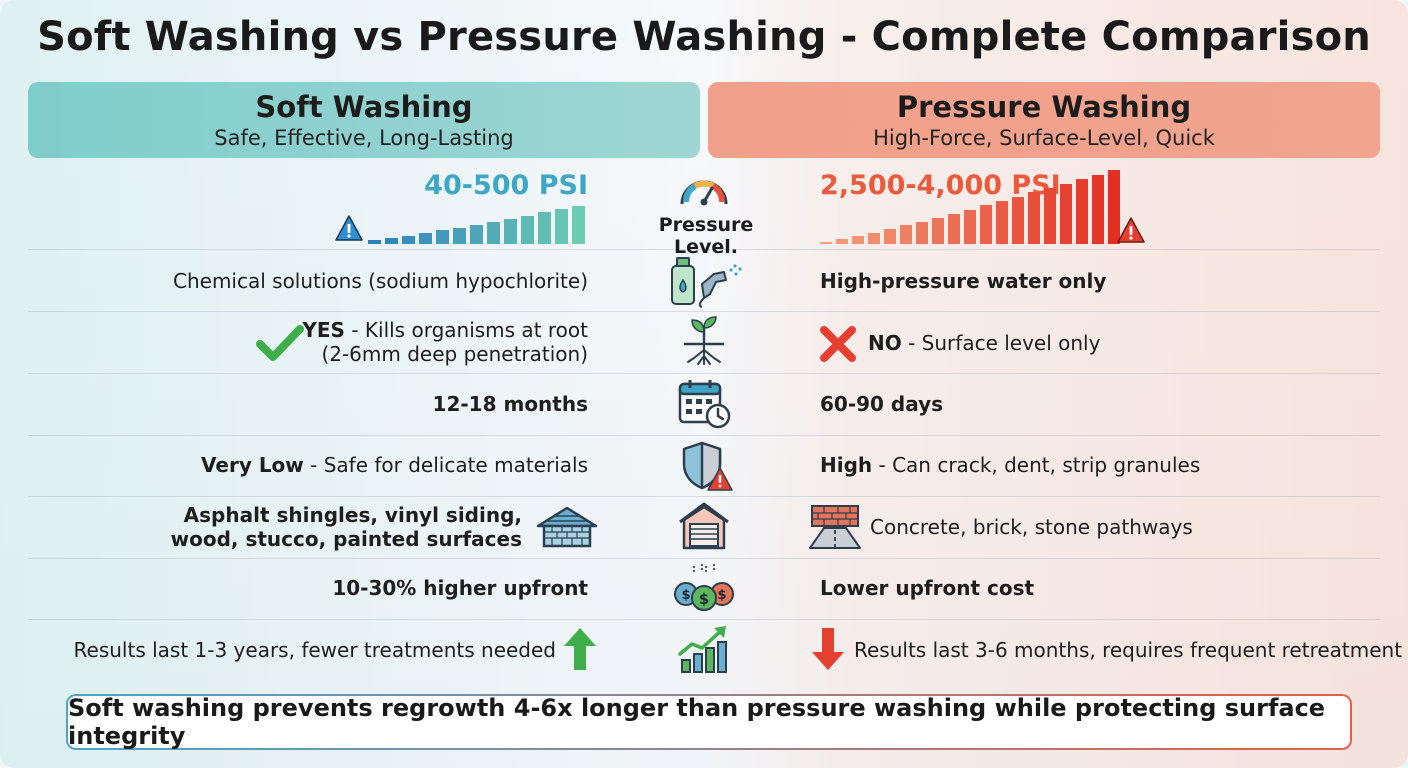 The height and width of the screenshot is (768, 1408). Describe the element at coordinates (706, 236) in the screenshot. I see `pressure-level-label: Pressure Level.` at that location.